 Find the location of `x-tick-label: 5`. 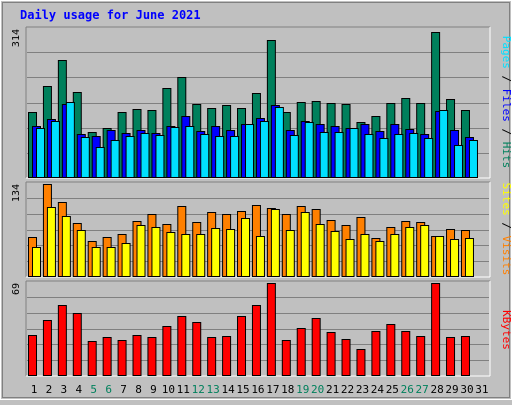

x-tick-label: 5 is located at coordinates (93, 389).